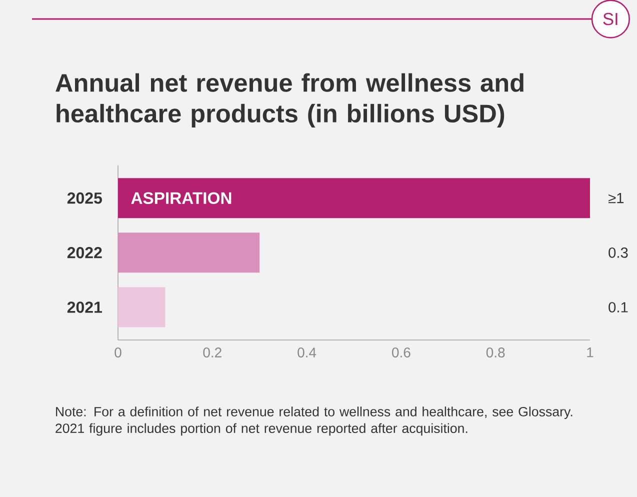 The width and height of the screenshot is (637, 497). Describe the element at coordinates (212, 353) in the screenshot. I see `x-tick-label: 0.2` at that location.